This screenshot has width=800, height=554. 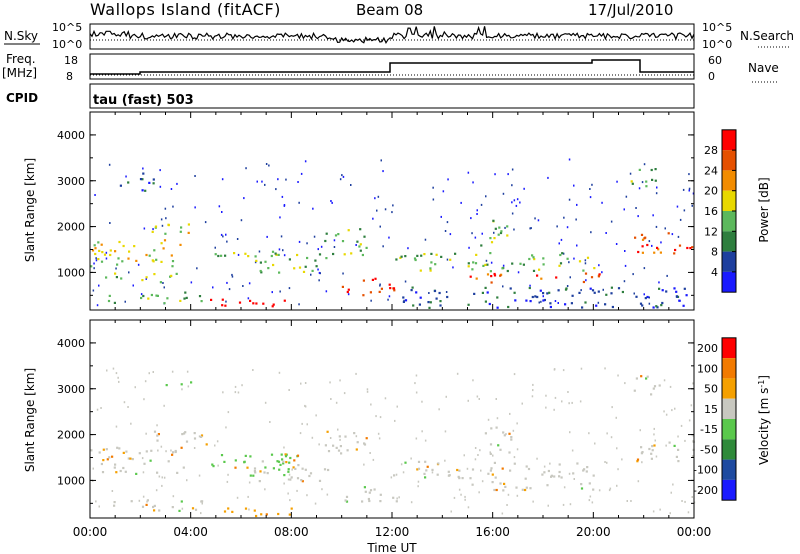 What do you see at coordinates (30, 210) in the screenshot?
I see `power-ylabel: Slant Range [km]` at bounding box center [30, 210].